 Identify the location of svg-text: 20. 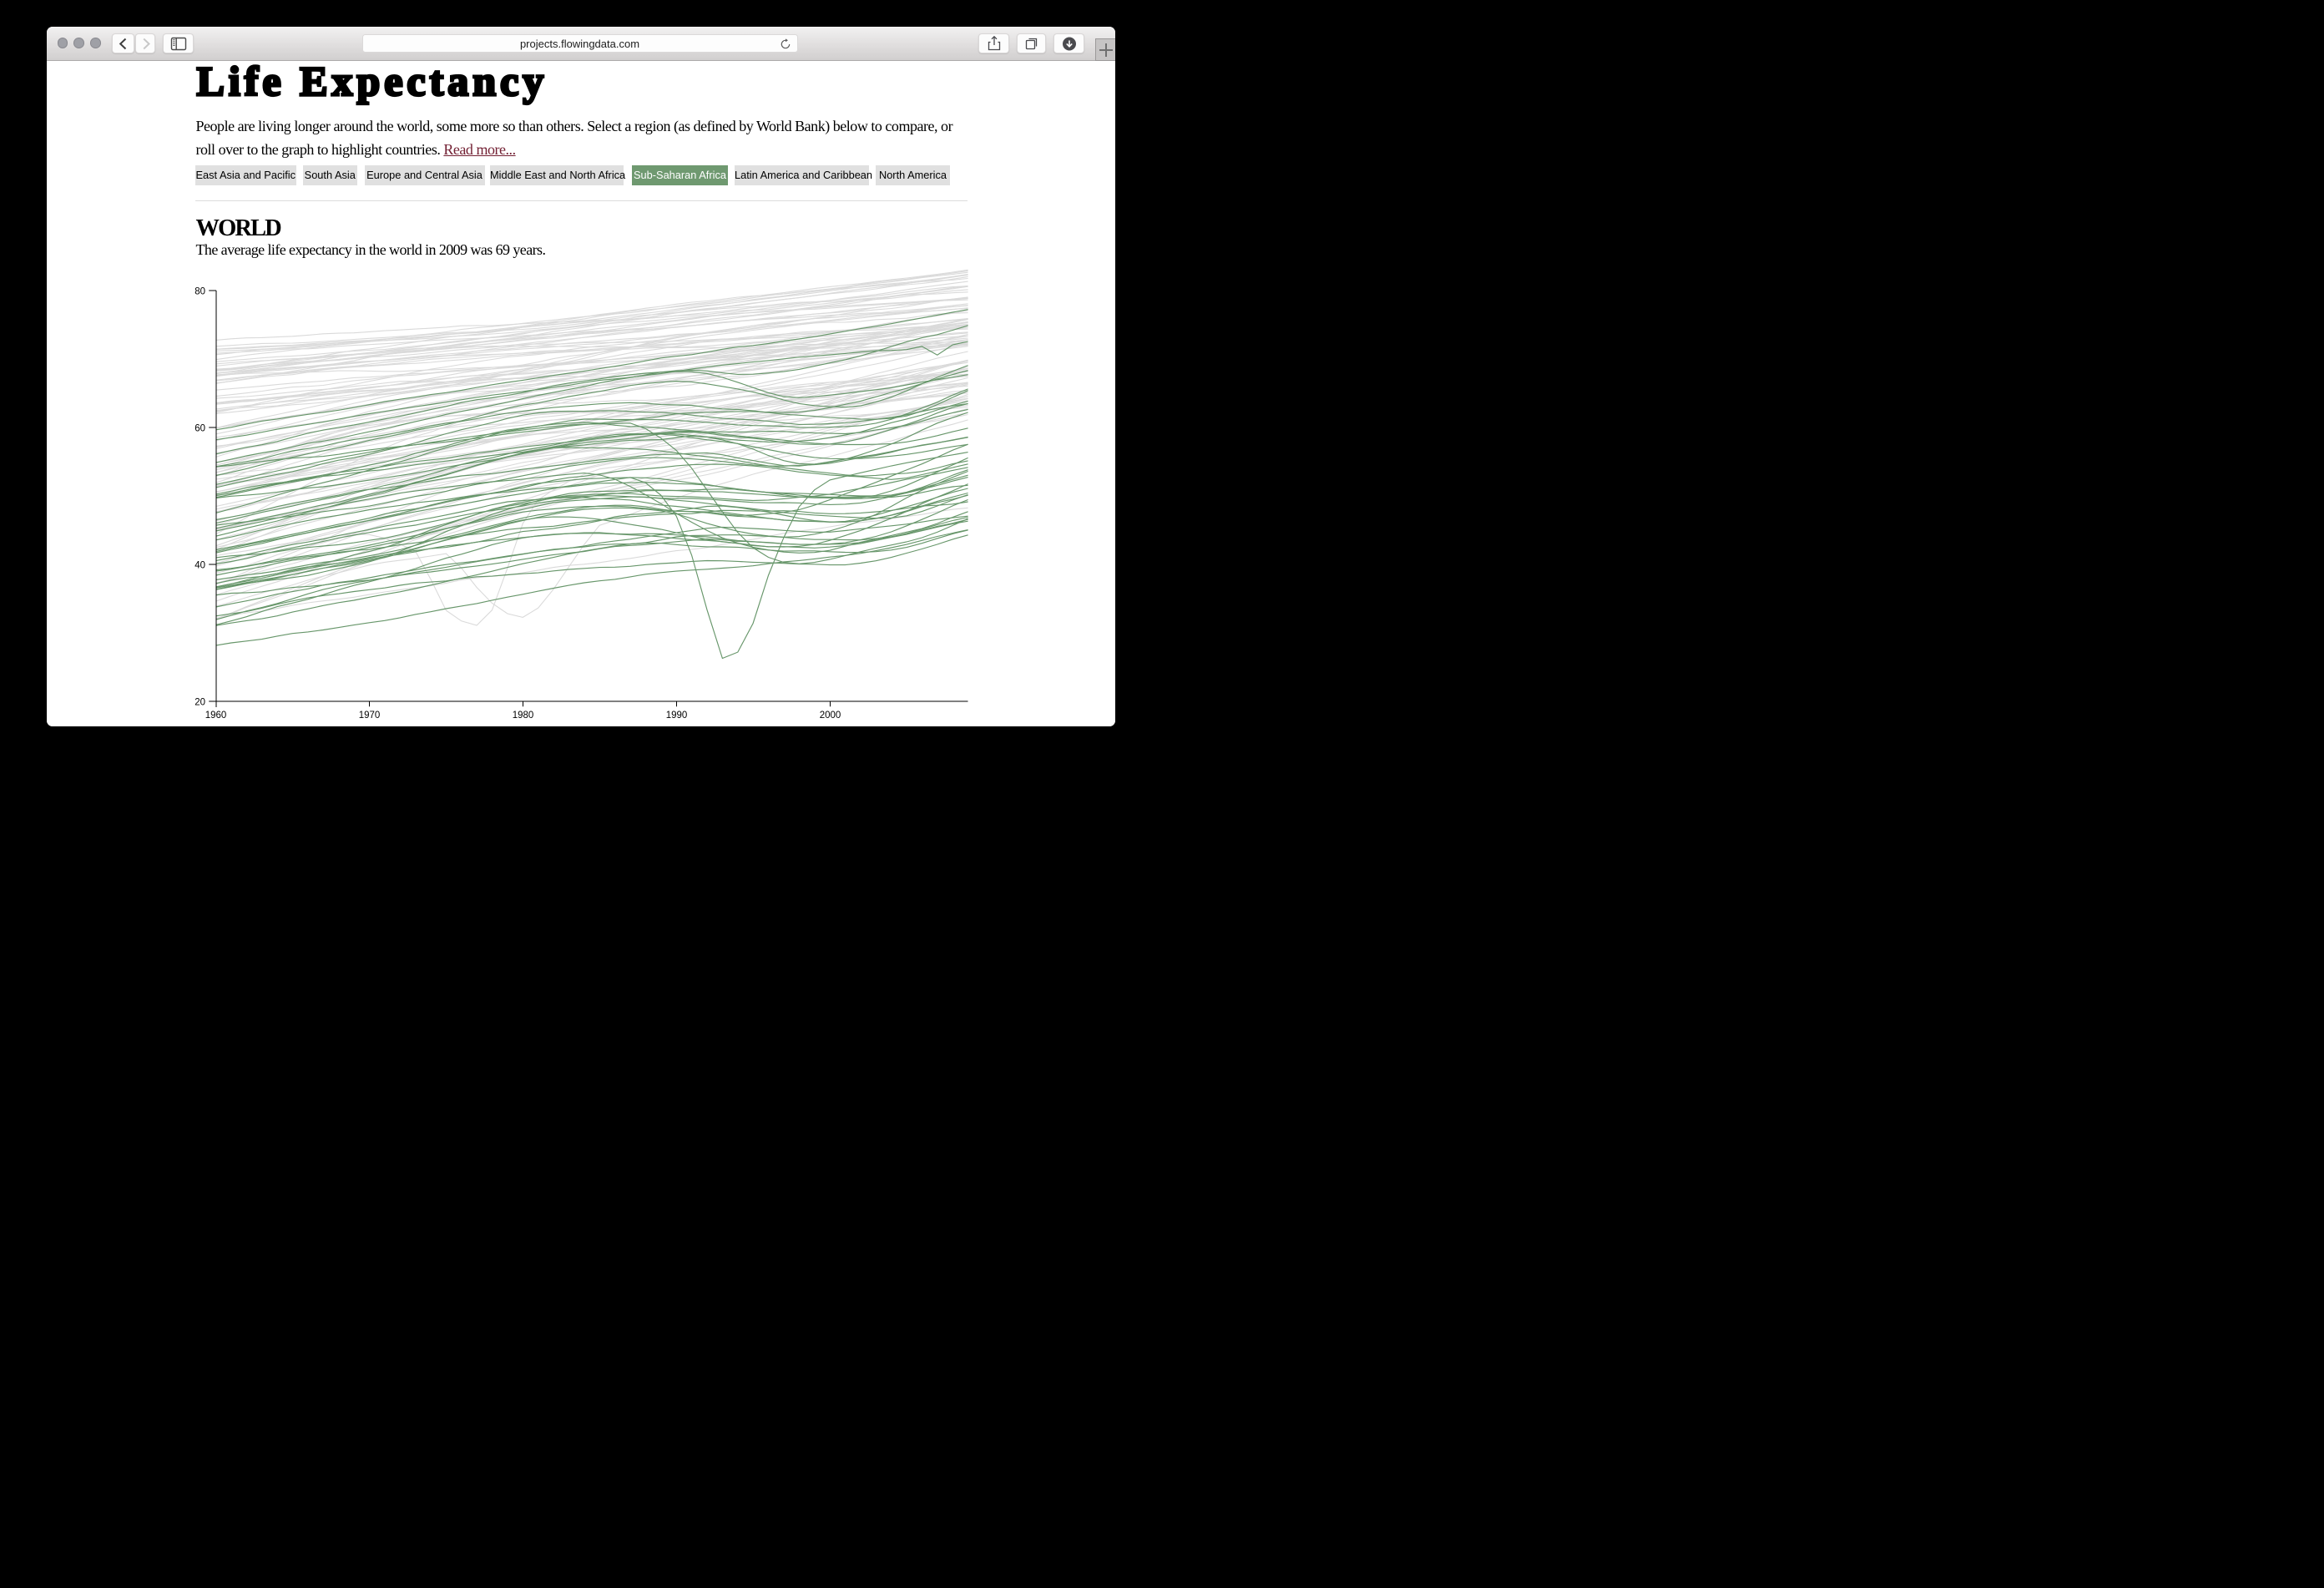
(200, 702).